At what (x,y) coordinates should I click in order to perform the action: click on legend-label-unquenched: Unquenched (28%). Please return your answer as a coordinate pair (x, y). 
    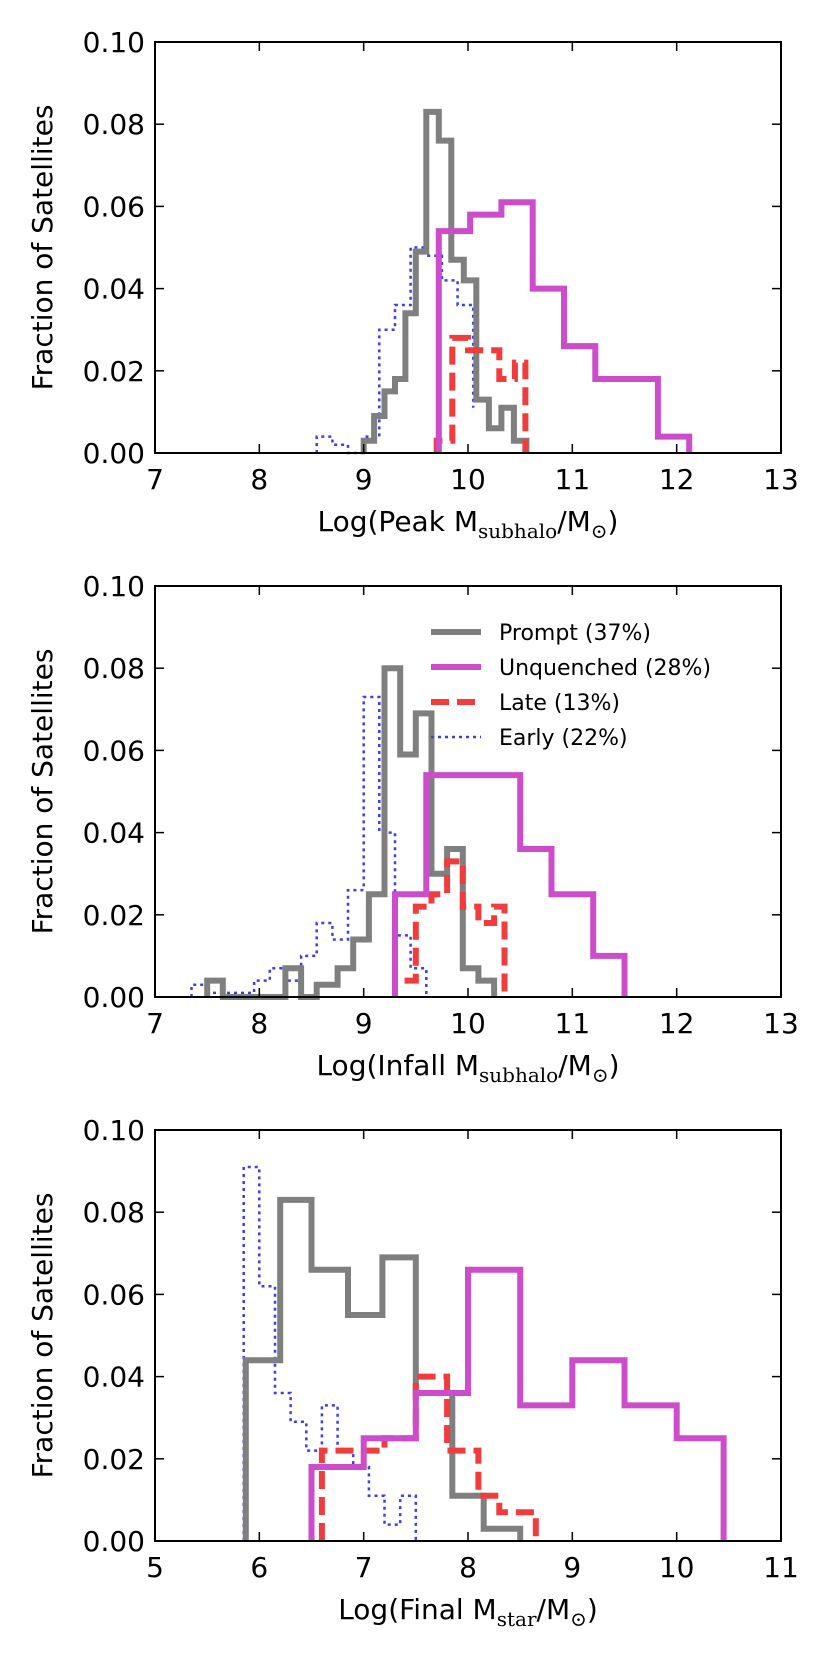
    Looking at the image, I should click on (605, 668).